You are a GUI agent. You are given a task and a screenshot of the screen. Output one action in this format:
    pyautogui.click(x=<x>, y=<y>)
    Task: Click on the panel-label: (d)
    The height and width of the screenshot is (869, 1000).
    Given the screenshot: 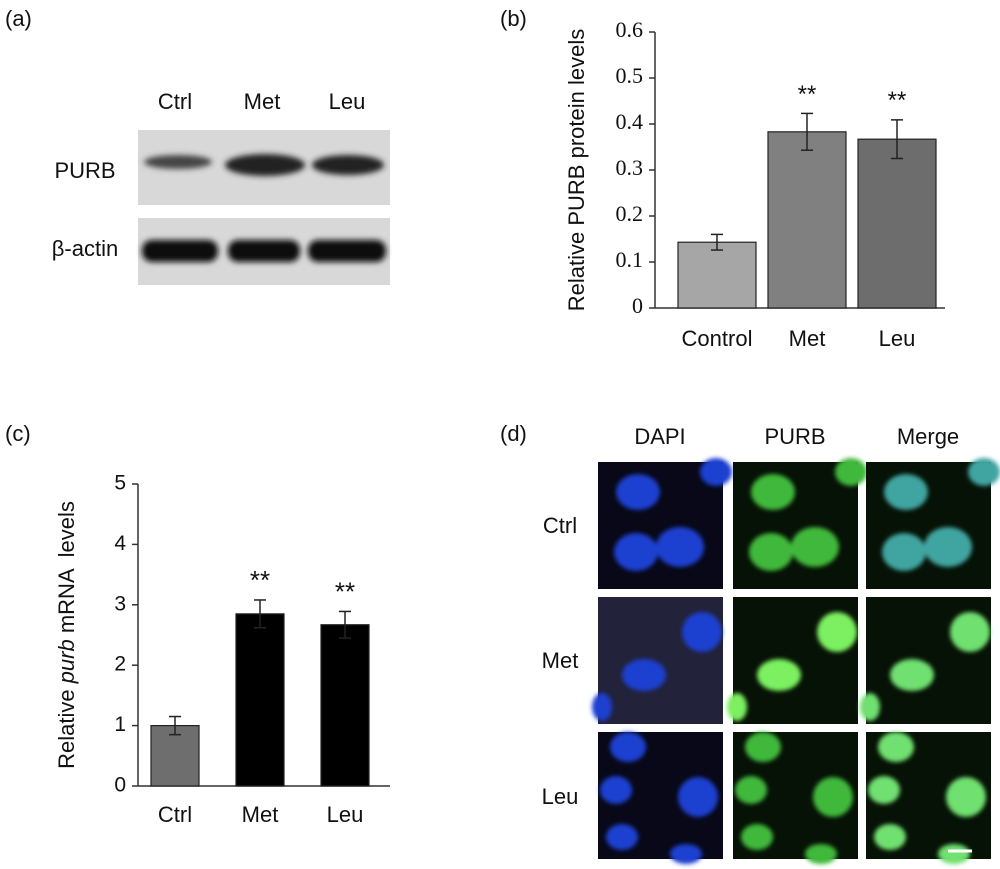 What is the action you would take?
    pyautogui.click(x=513, y=433)
    